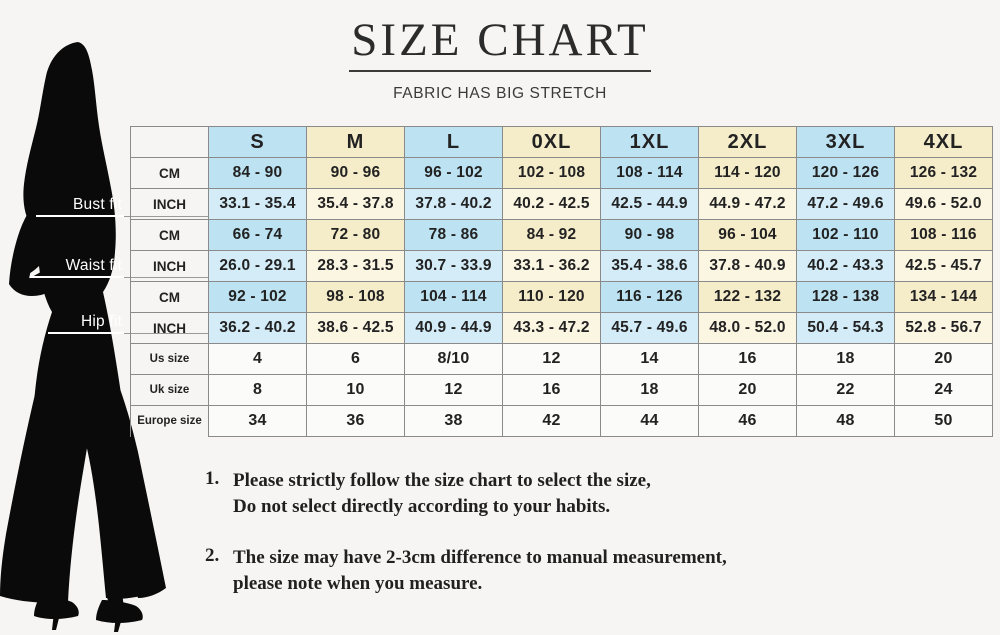 The height and width of the screenshot is (635, 1000). I want to click on cell-waist-cm-l: 78 - 86, so click(453, 235).